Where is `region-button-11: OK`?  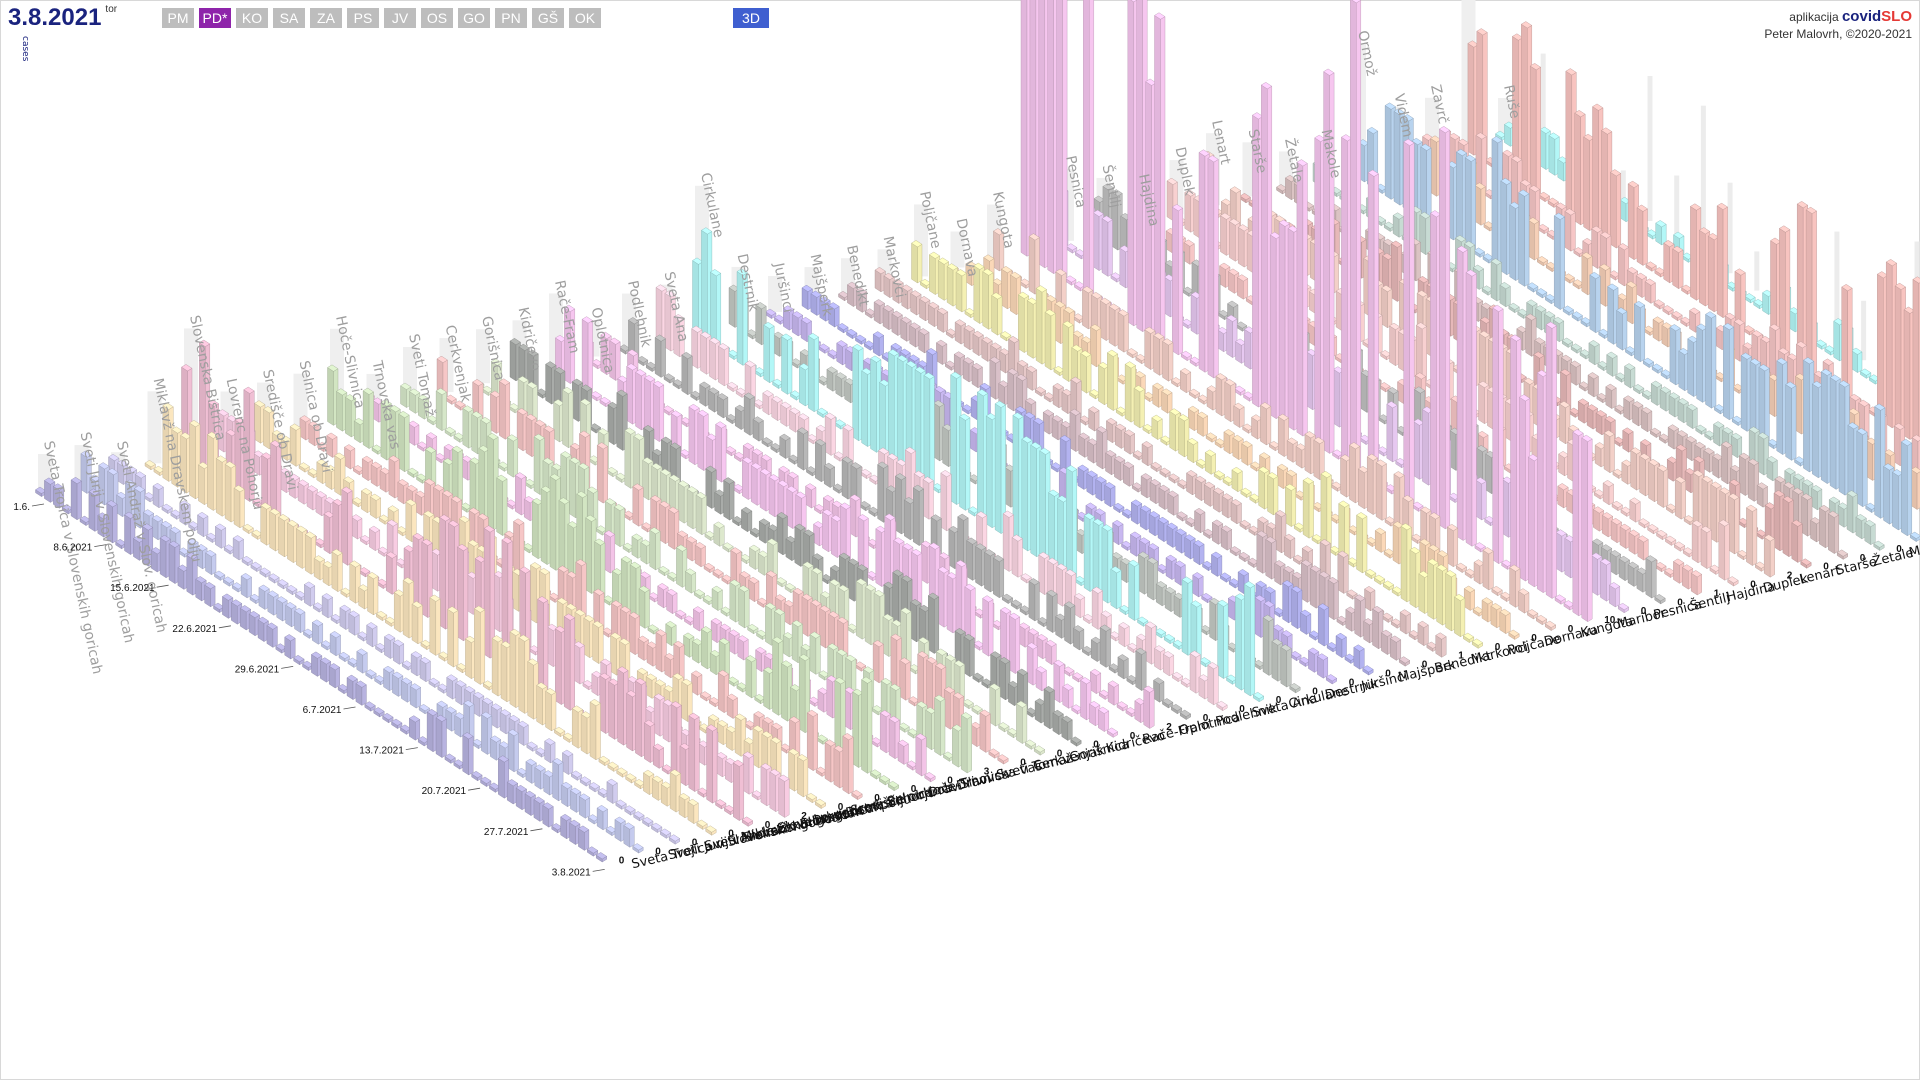 region-button-11: OK is located at coordinates (585, 18).